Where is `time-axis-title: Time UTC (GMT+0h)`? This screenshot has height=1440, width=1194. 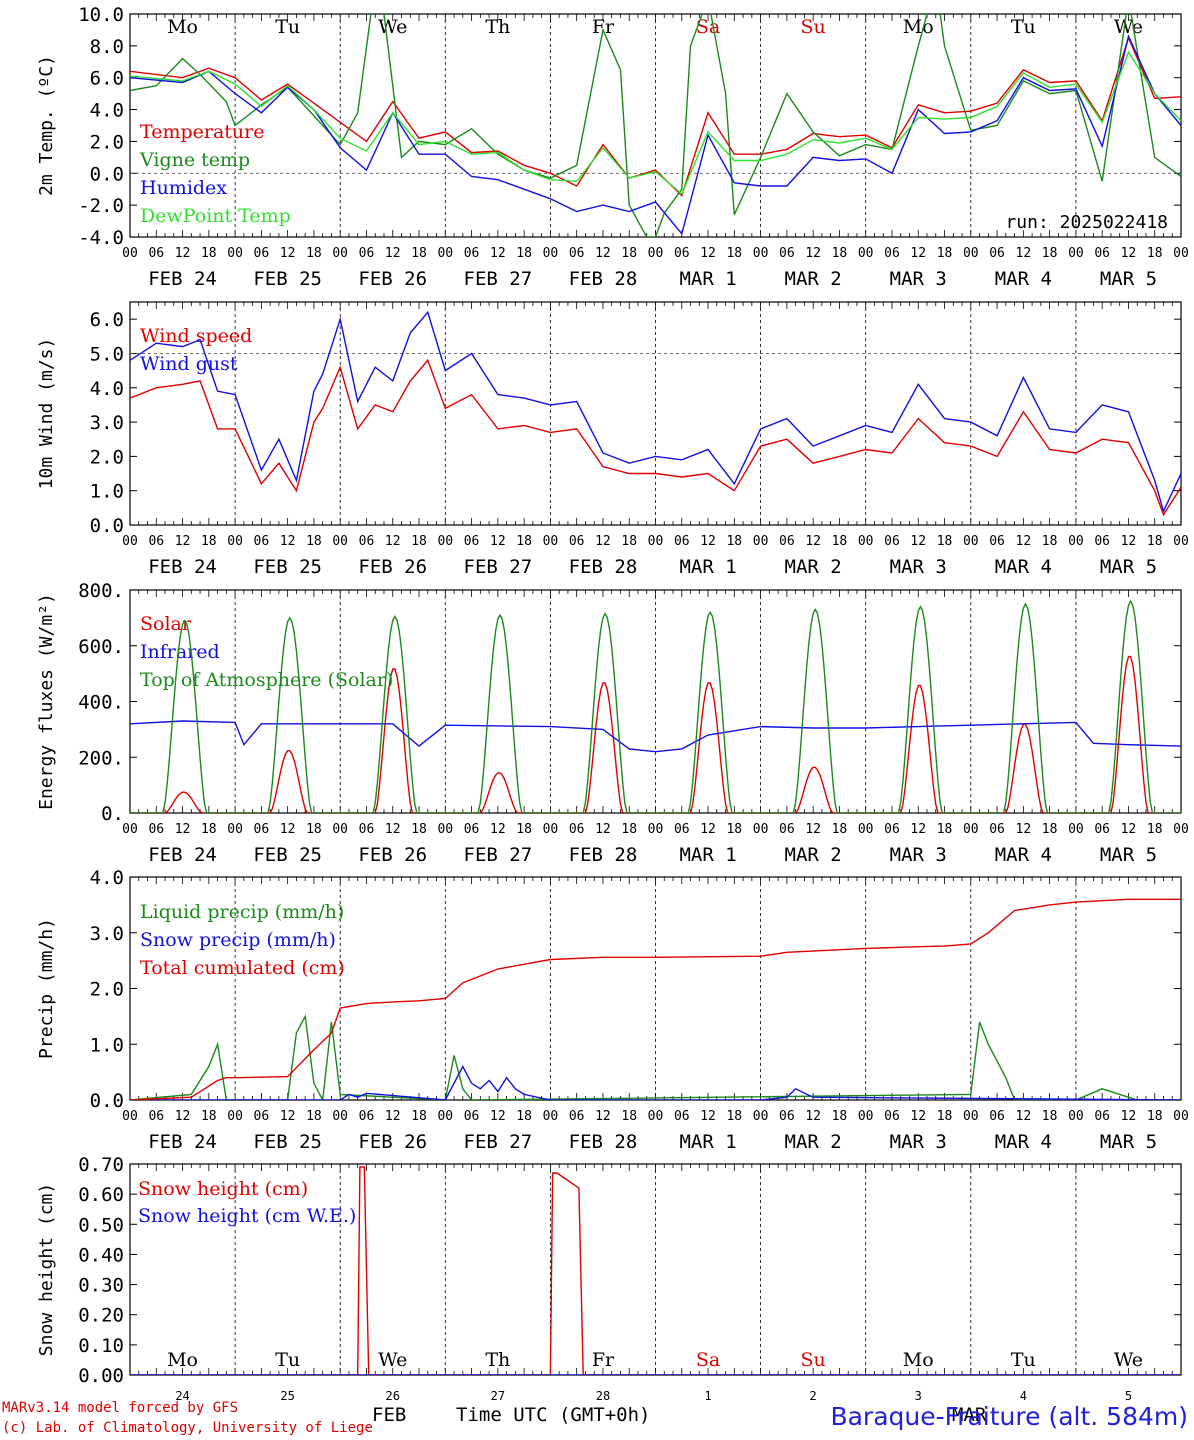
time-axis-title: Time UTC (GMT+0h) is located at coordinates (553, 1415).